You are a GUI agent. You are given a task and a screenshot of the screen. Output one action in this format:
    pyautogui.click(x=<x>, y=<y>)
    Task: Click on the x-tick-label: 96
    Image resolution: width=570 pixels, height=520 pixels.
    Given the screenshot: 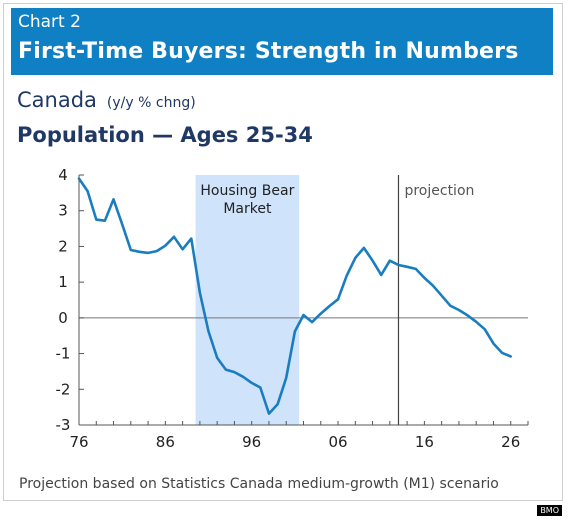 What is the action you would take?
    pyautogui.click(x=251, y=442)
    